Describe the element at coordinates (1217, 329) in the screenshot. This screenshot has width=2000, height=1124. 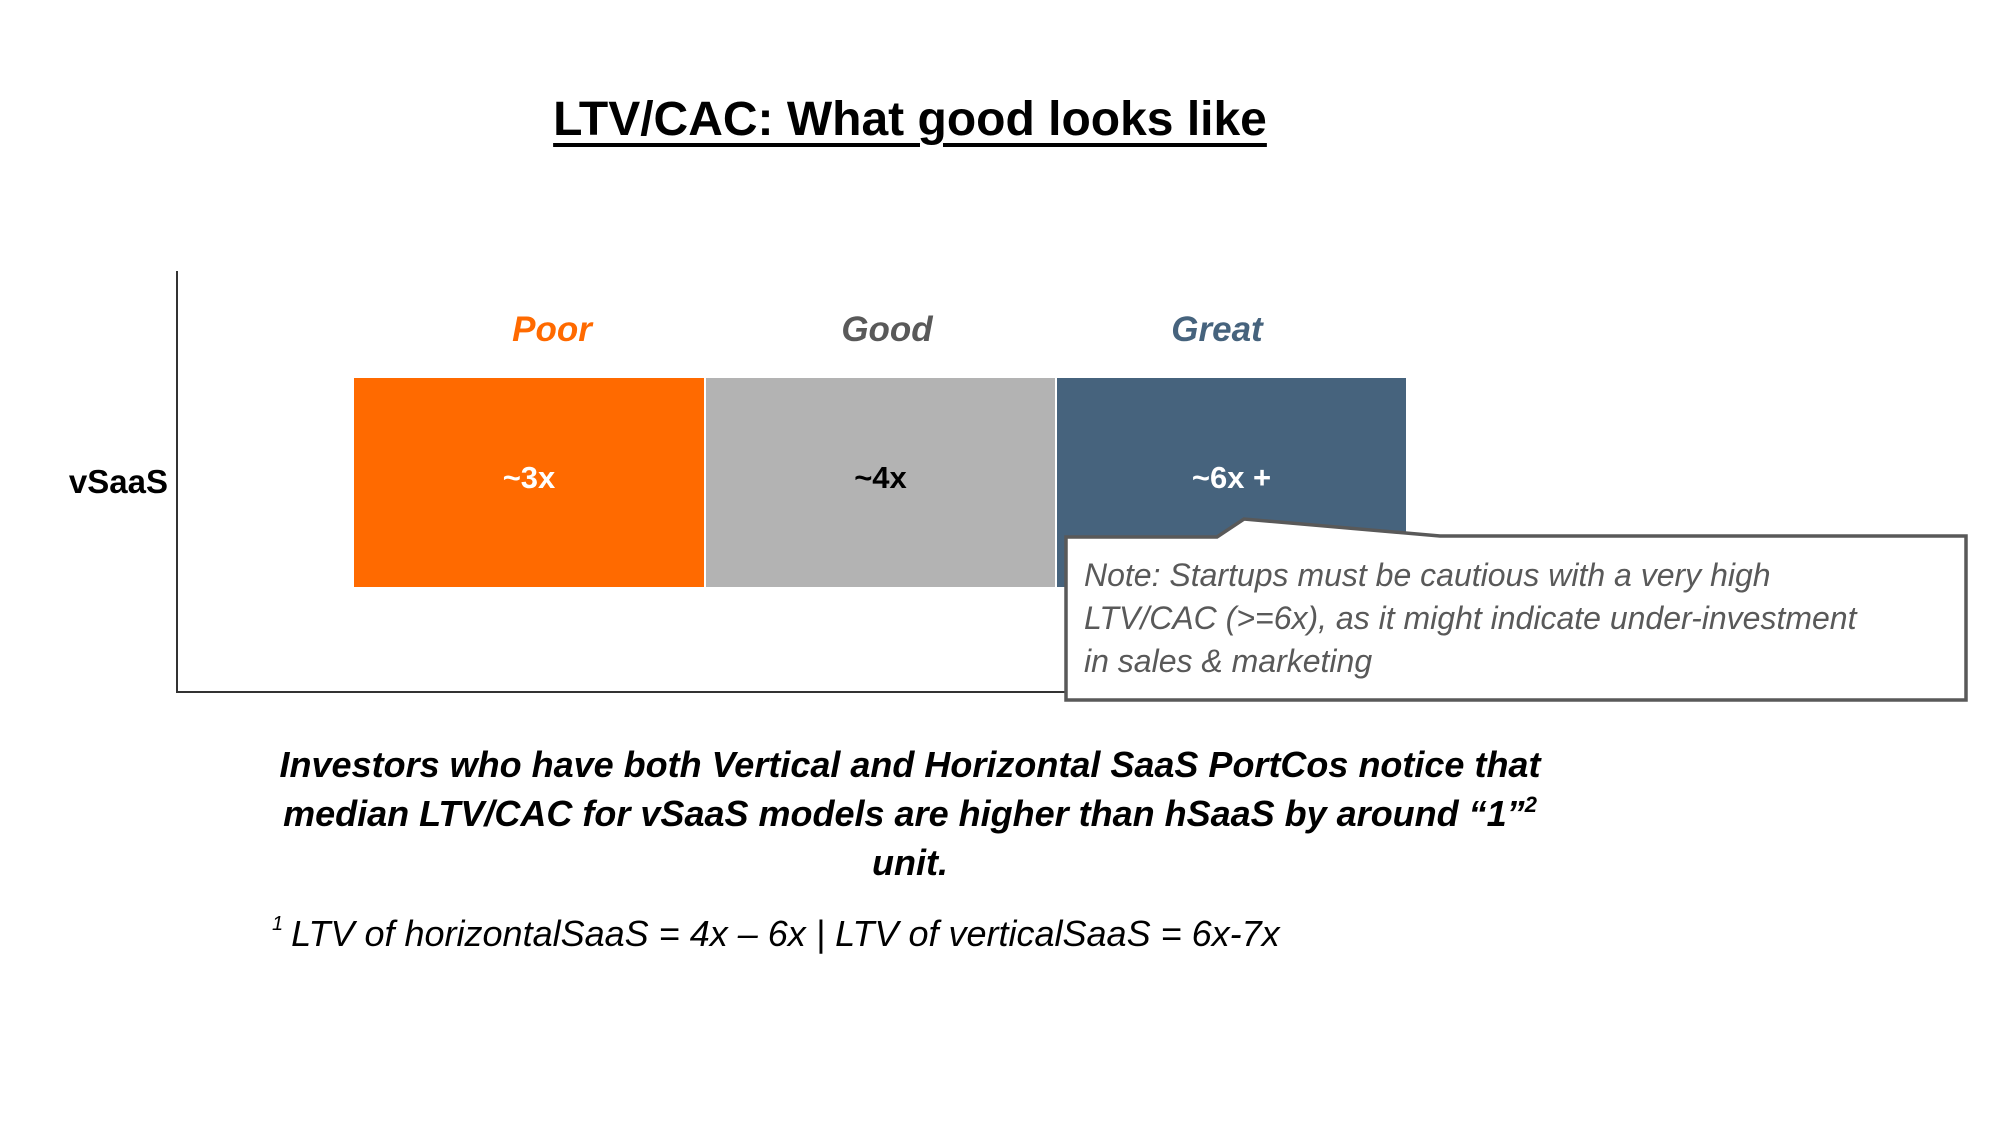
I see `category-label-great: Great` at that location.